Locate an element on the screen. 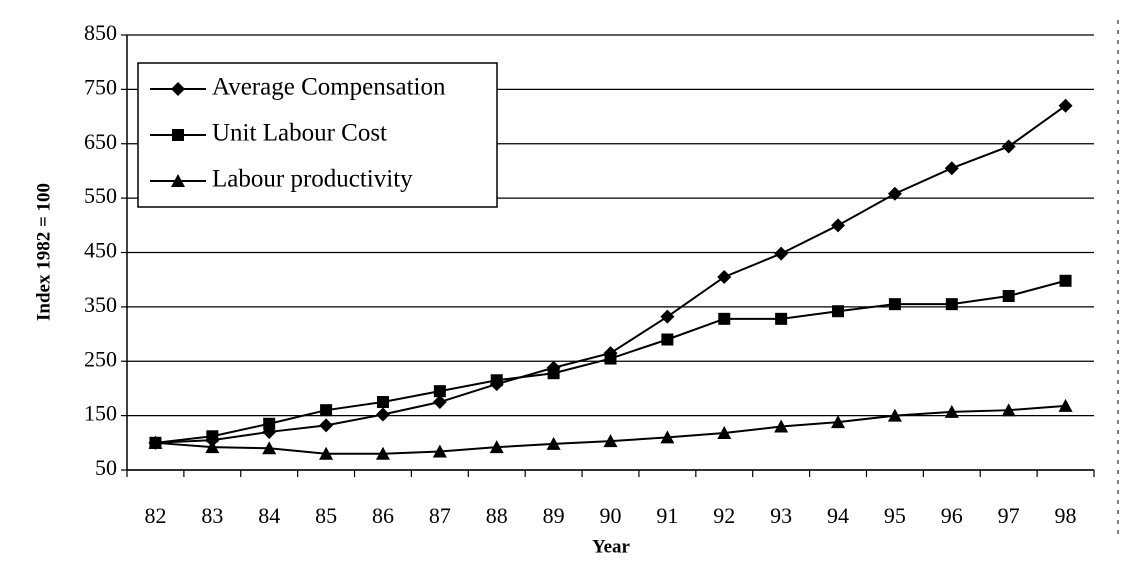  y-tick-label: 150 is located at coordinates (100, 413).